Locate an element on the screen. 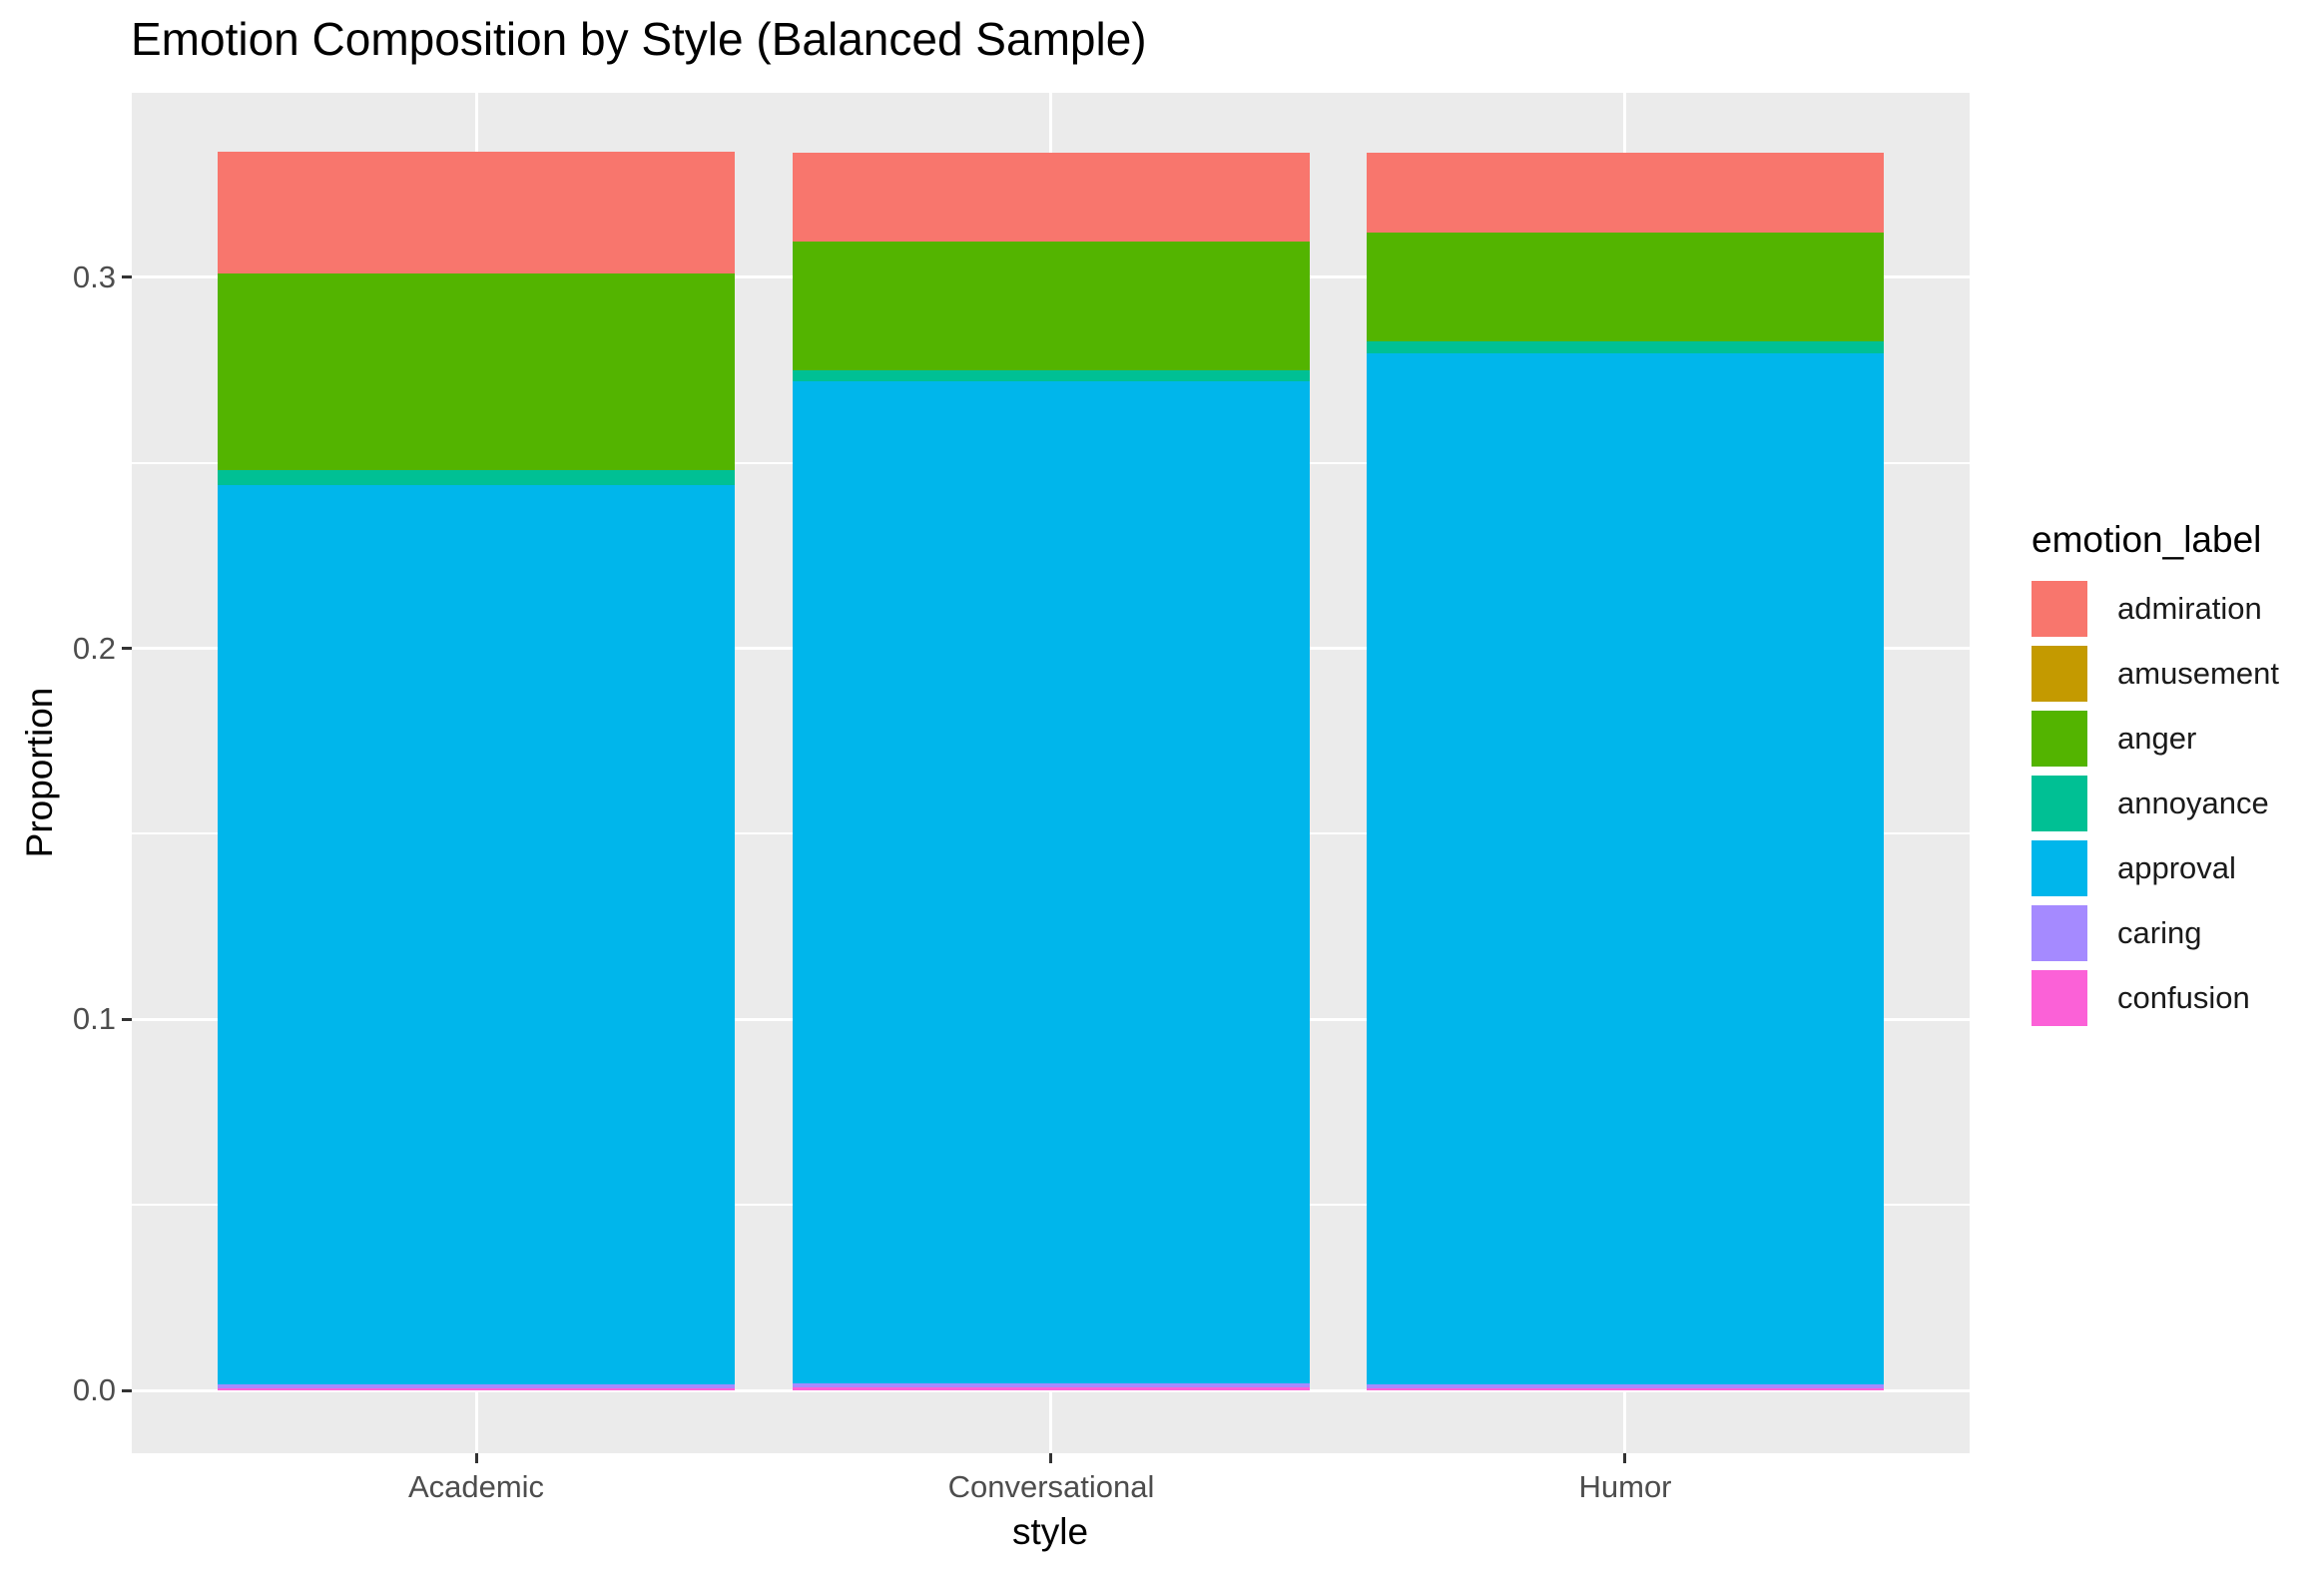 Image resolution: width=2324 pixels, height=1580 pixels. legend-item-approval: approval is located at coordinates (2155, 868).